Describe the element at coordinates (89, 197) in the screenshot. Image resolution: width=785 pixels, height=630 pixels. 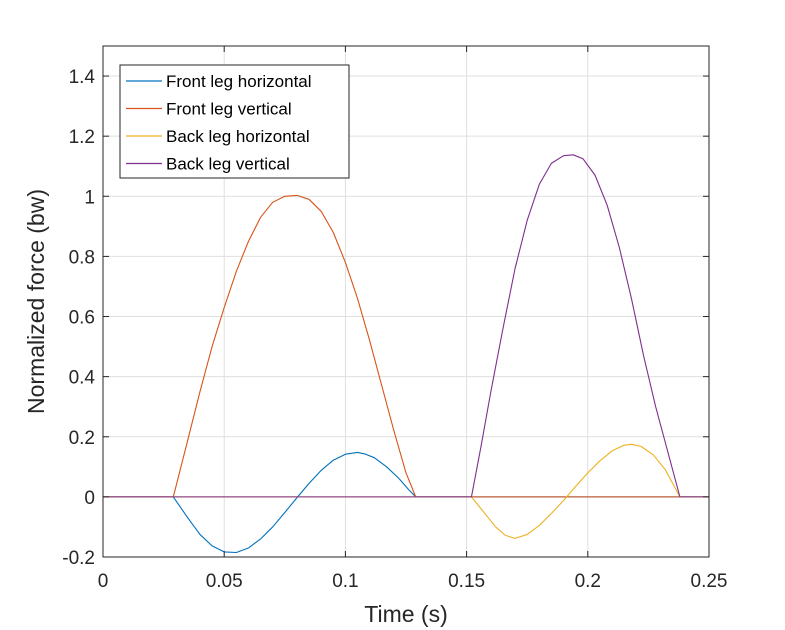
I see `y-tick-label: 1` at that location.